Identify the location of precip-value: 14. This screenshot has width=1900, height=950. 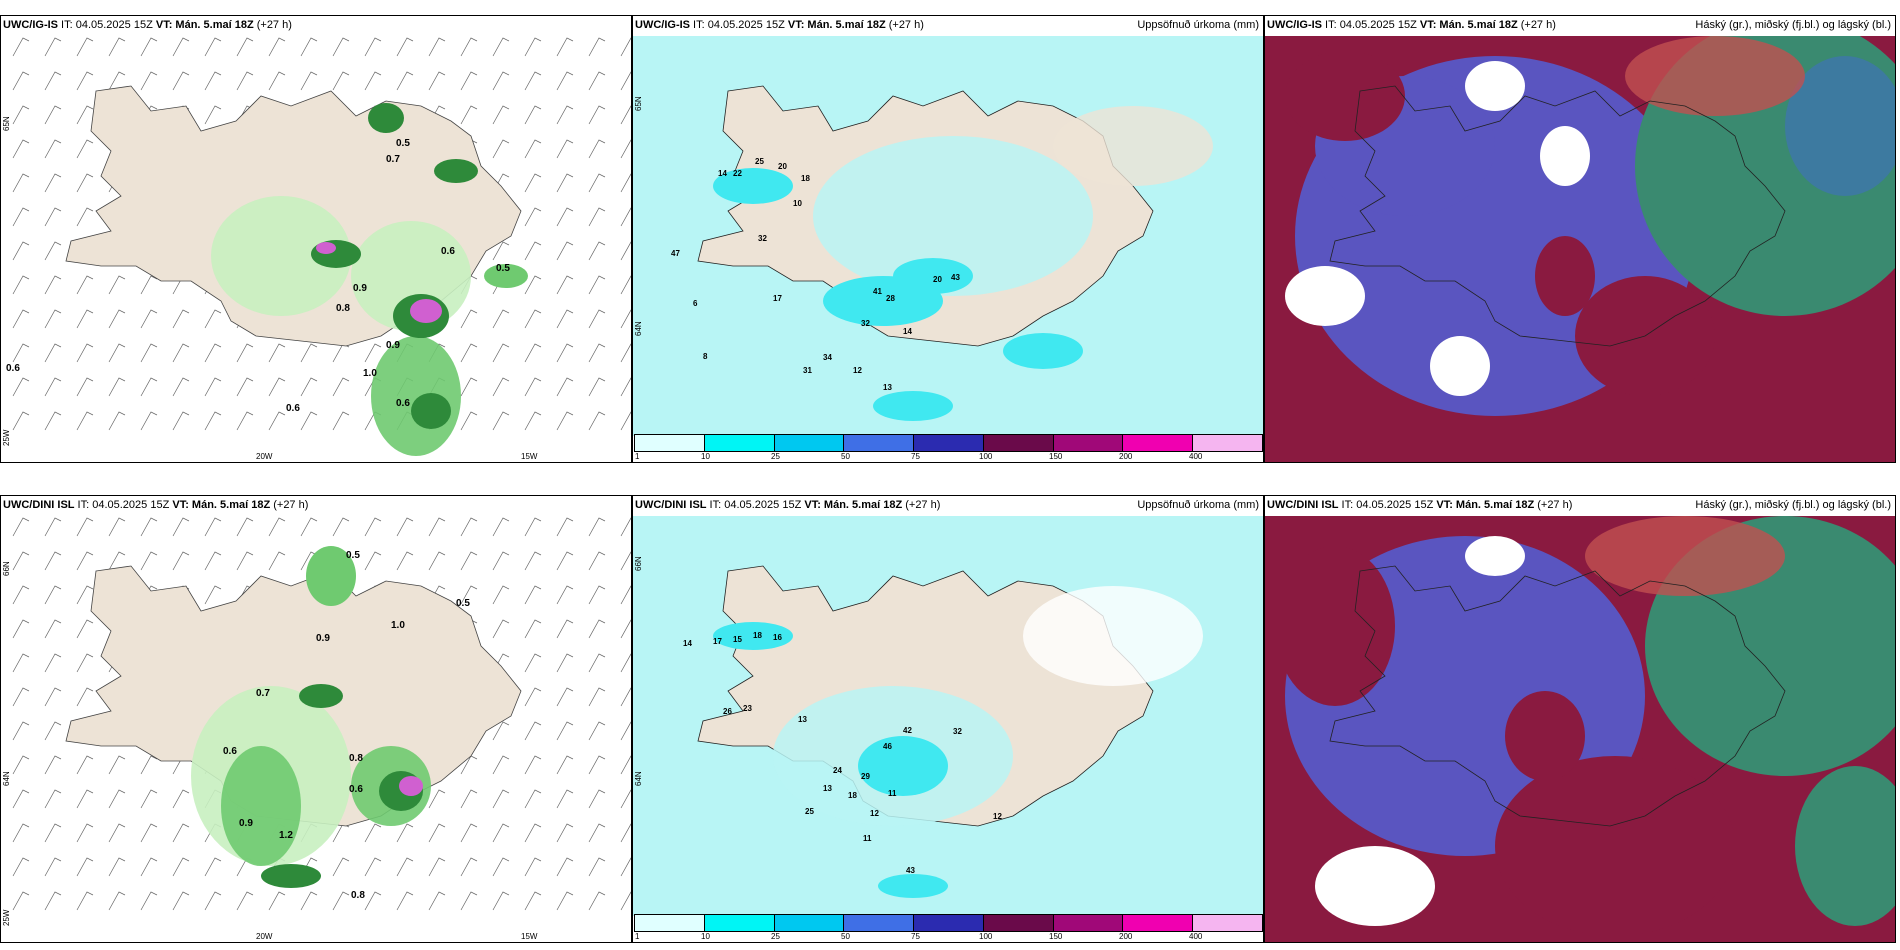
(722, 173).